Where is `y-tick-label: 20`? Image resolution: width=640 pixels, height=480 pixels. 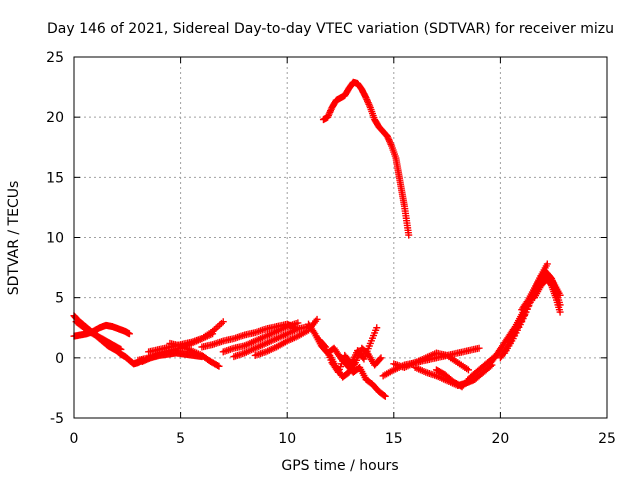
y-tick-label: 20 is located at coordinates (55, 118).